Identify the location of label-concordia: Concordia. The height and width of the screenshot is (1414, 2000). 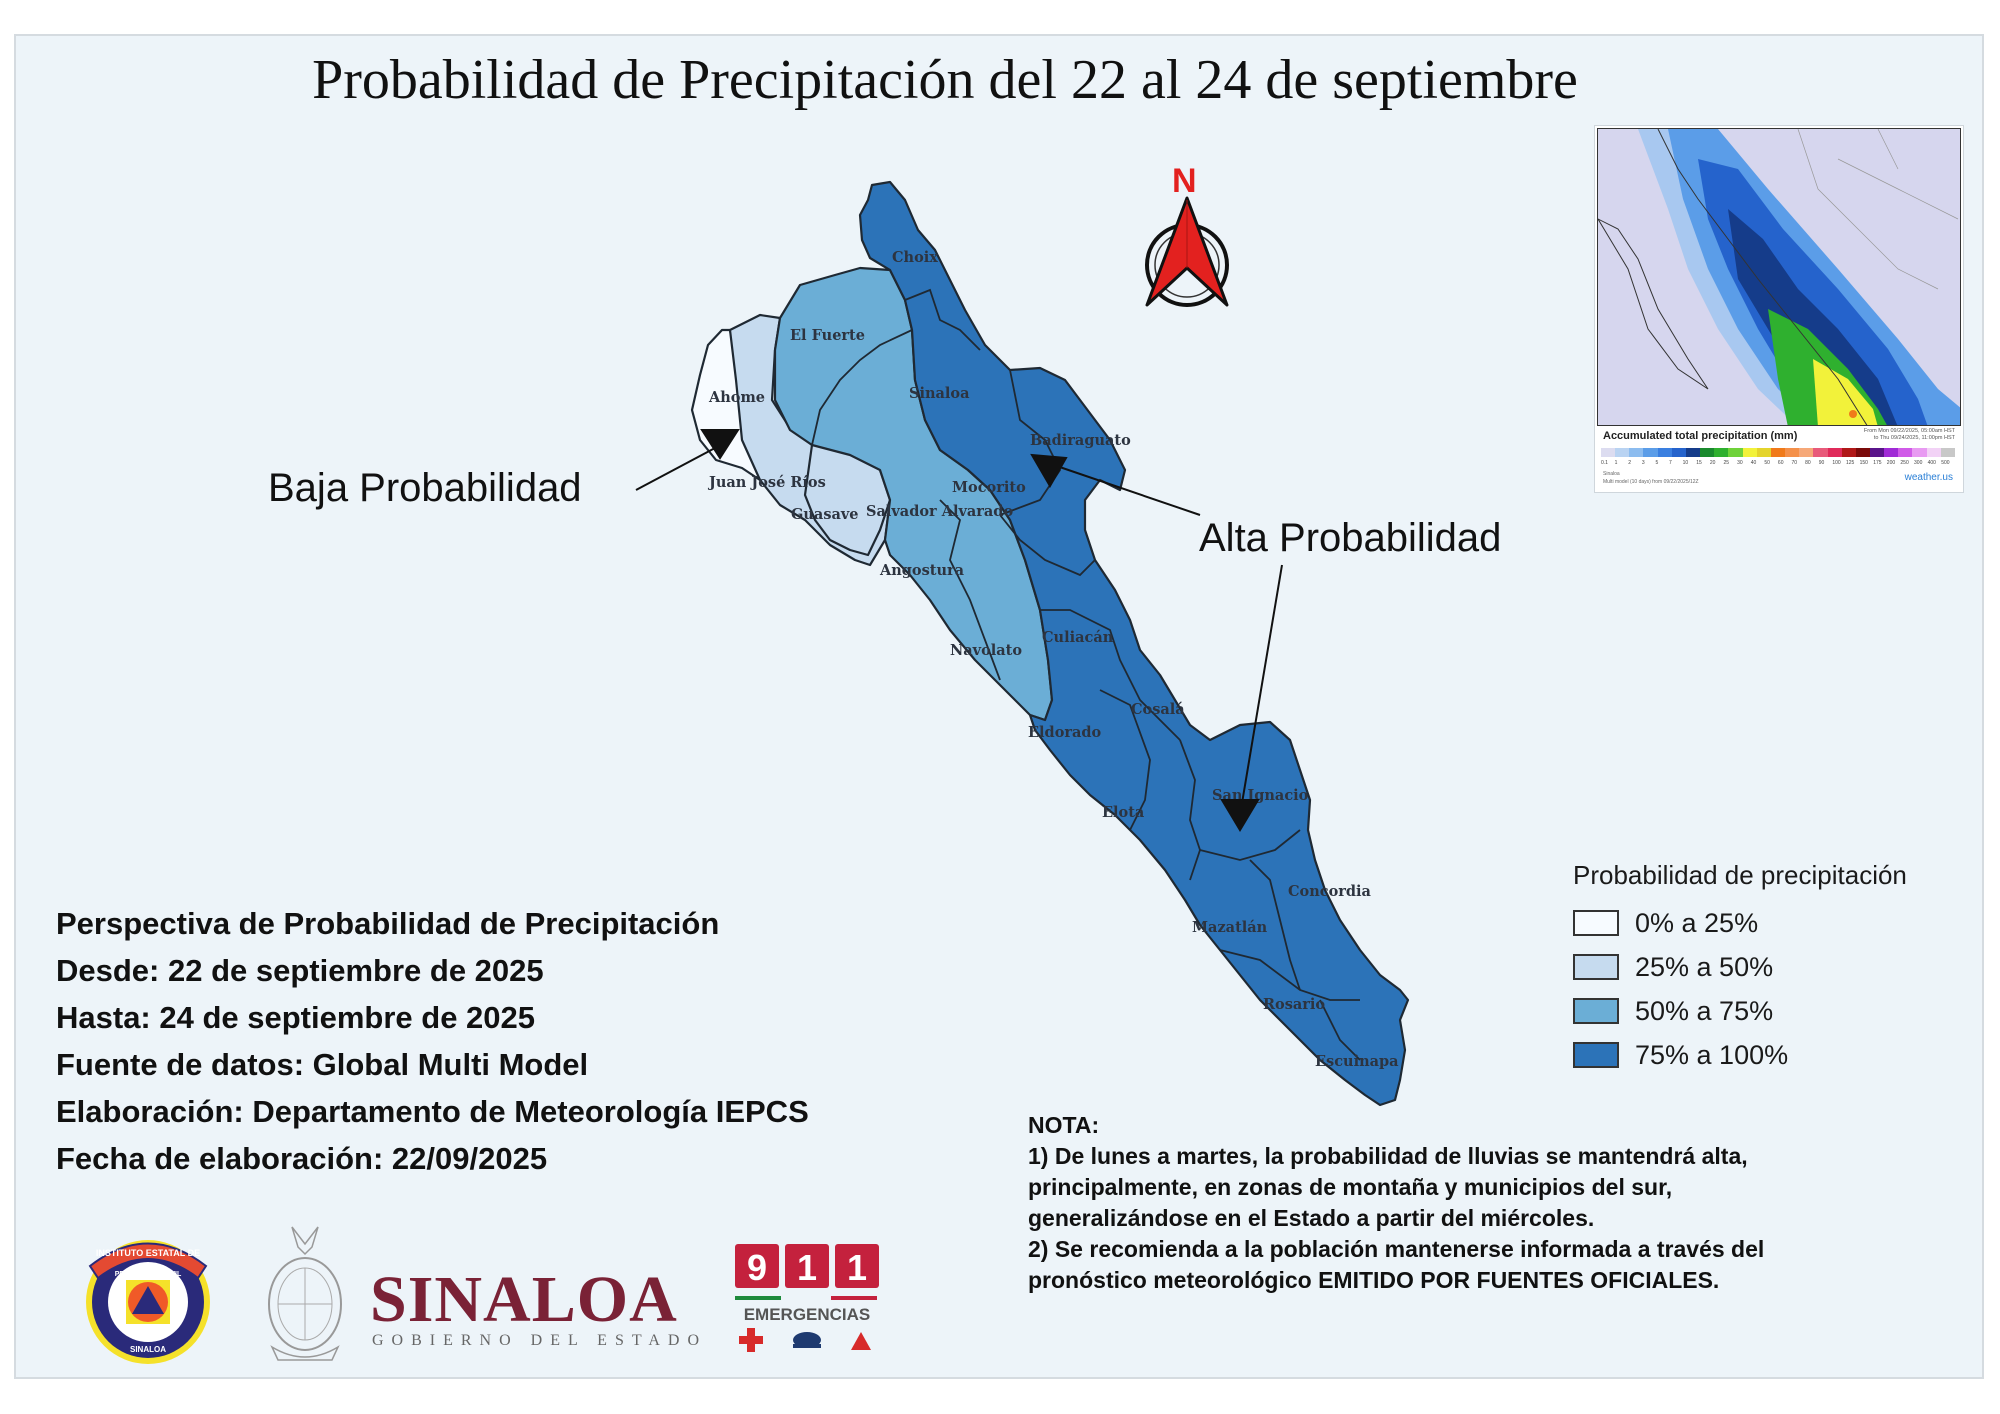
(1330, 891).